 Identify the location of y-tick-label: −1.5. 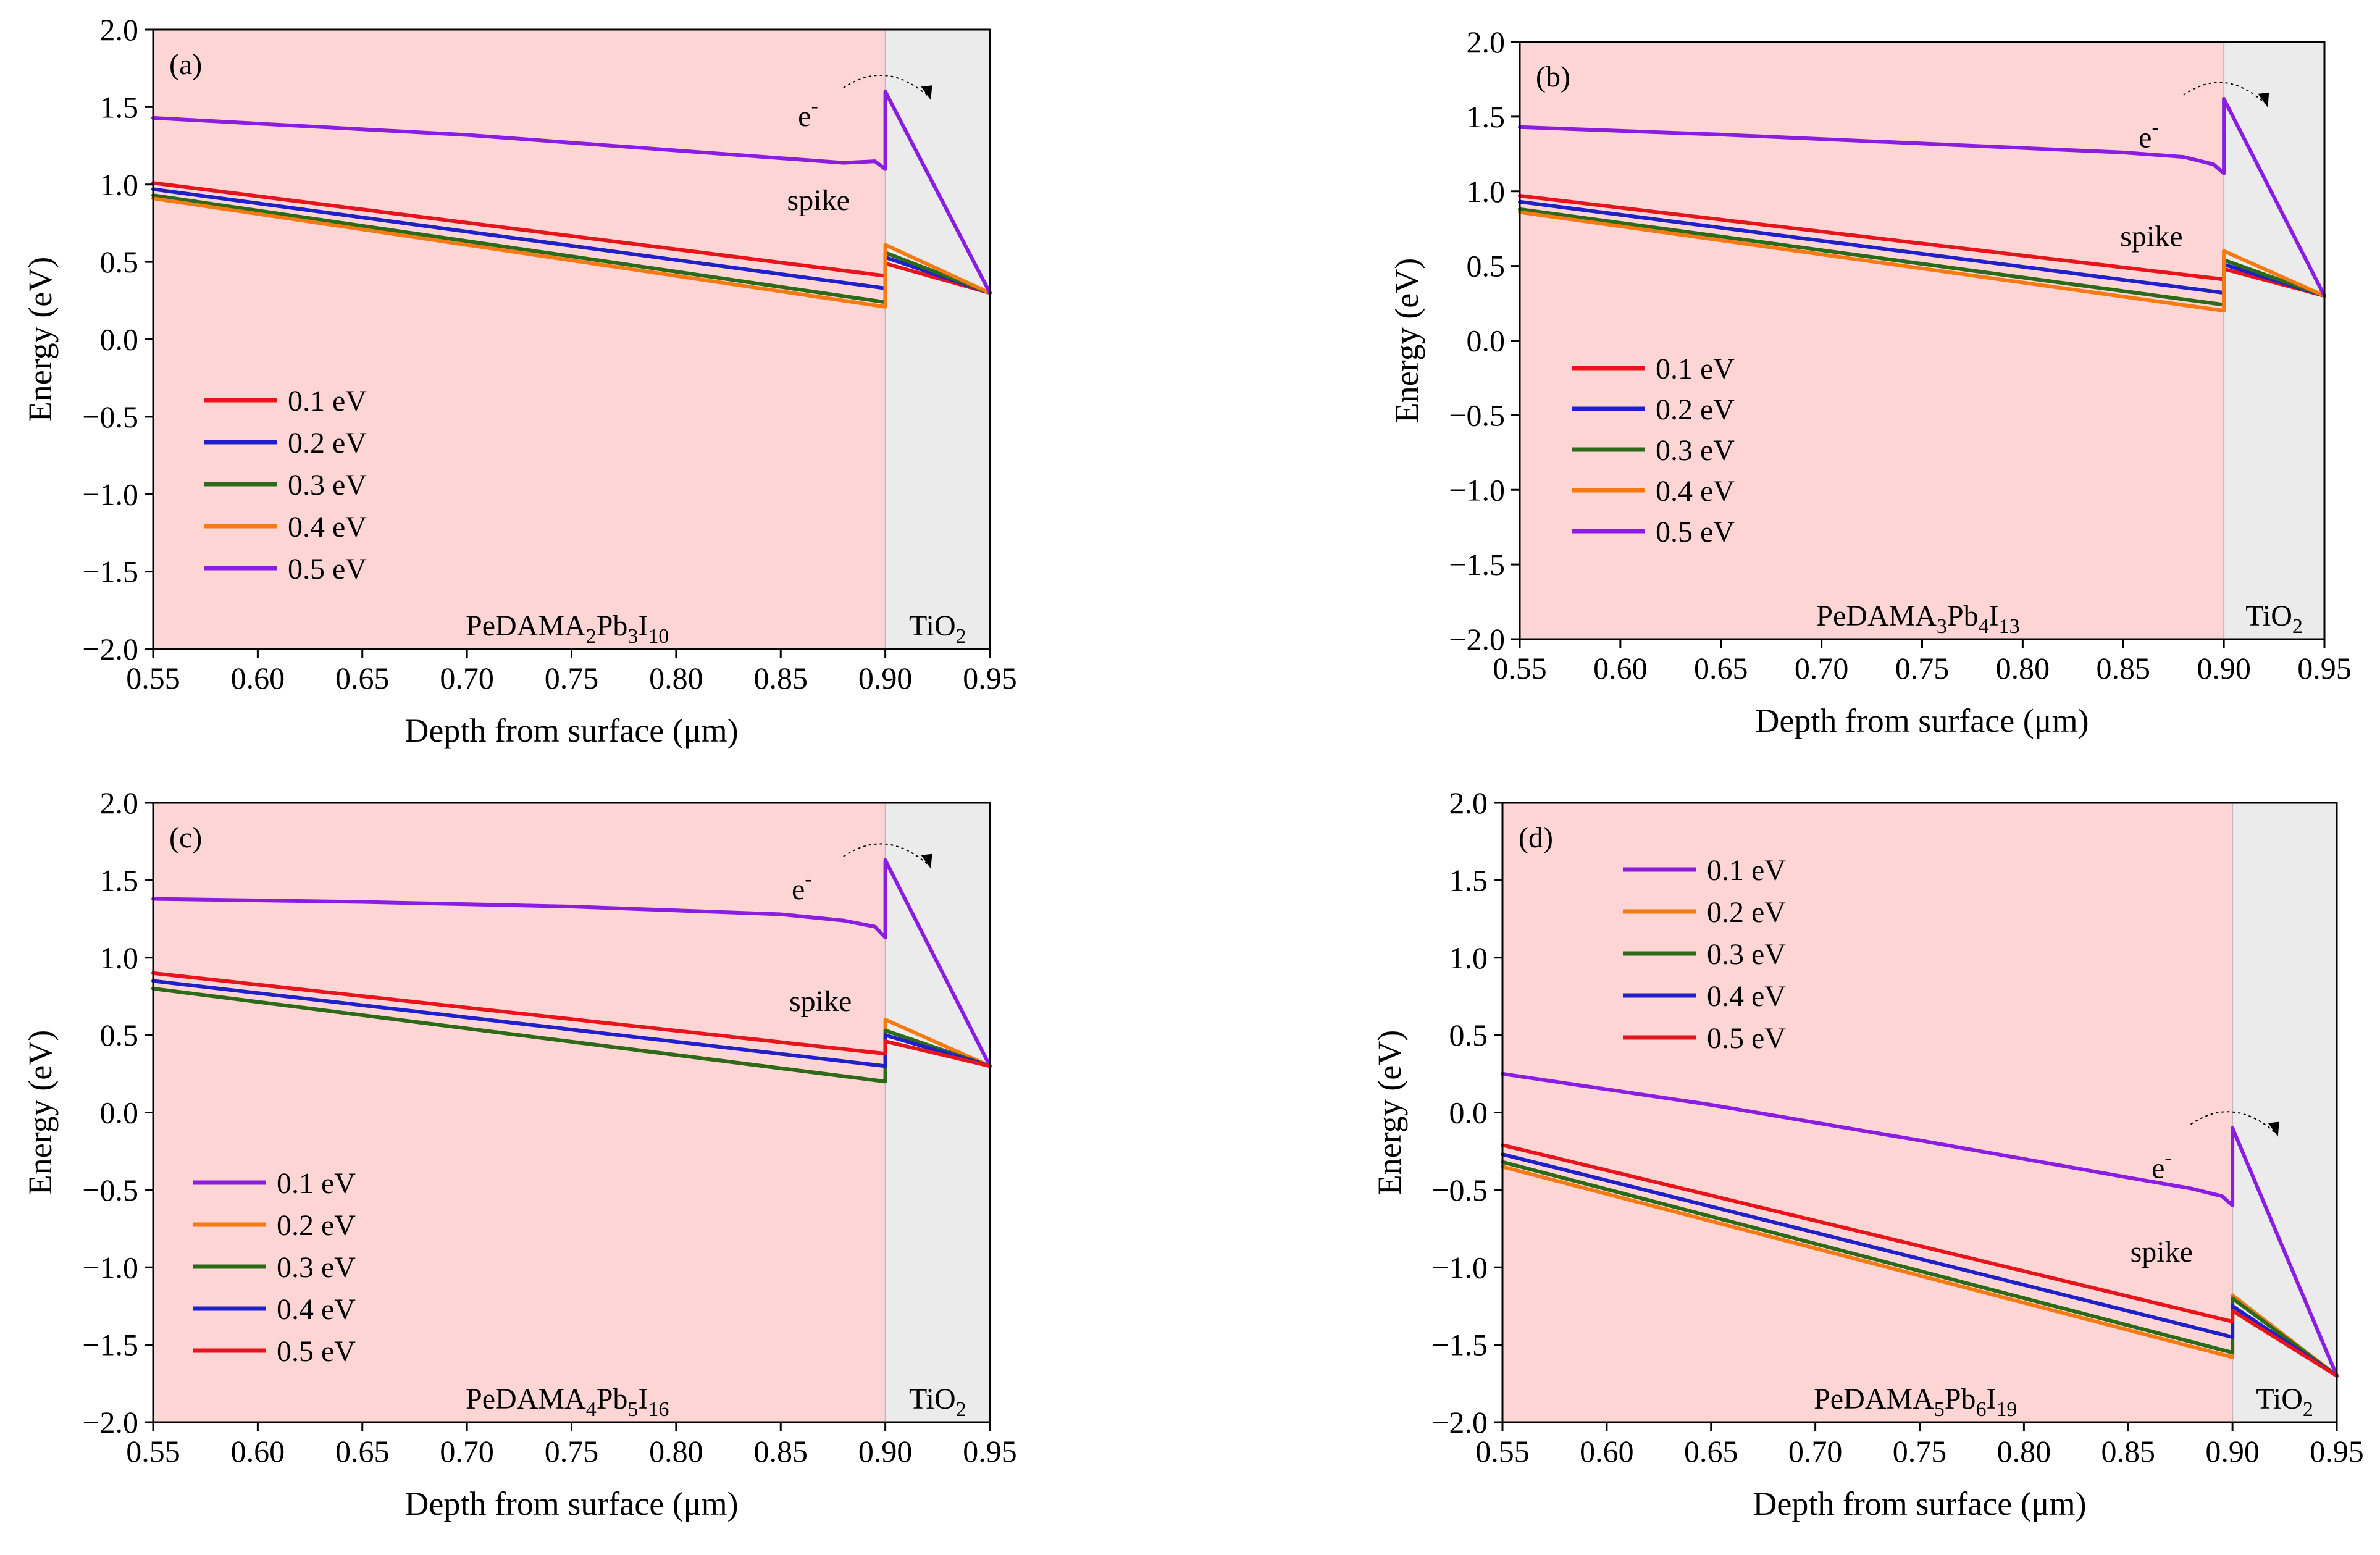
(110, 572).